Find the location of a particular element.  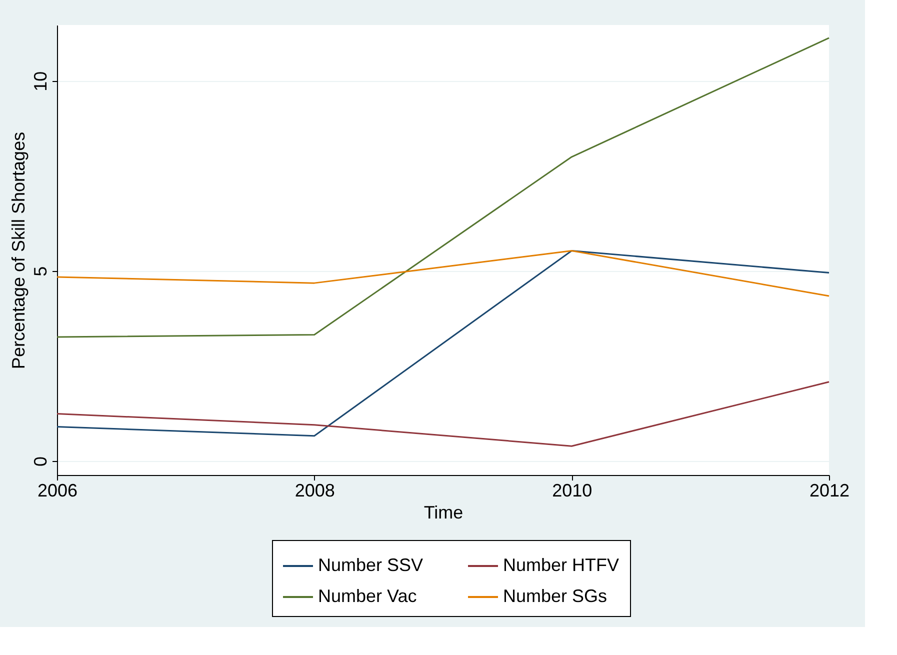

y-axis-title: Percentage of Skill Shortages is located at coordinates (18, 251).